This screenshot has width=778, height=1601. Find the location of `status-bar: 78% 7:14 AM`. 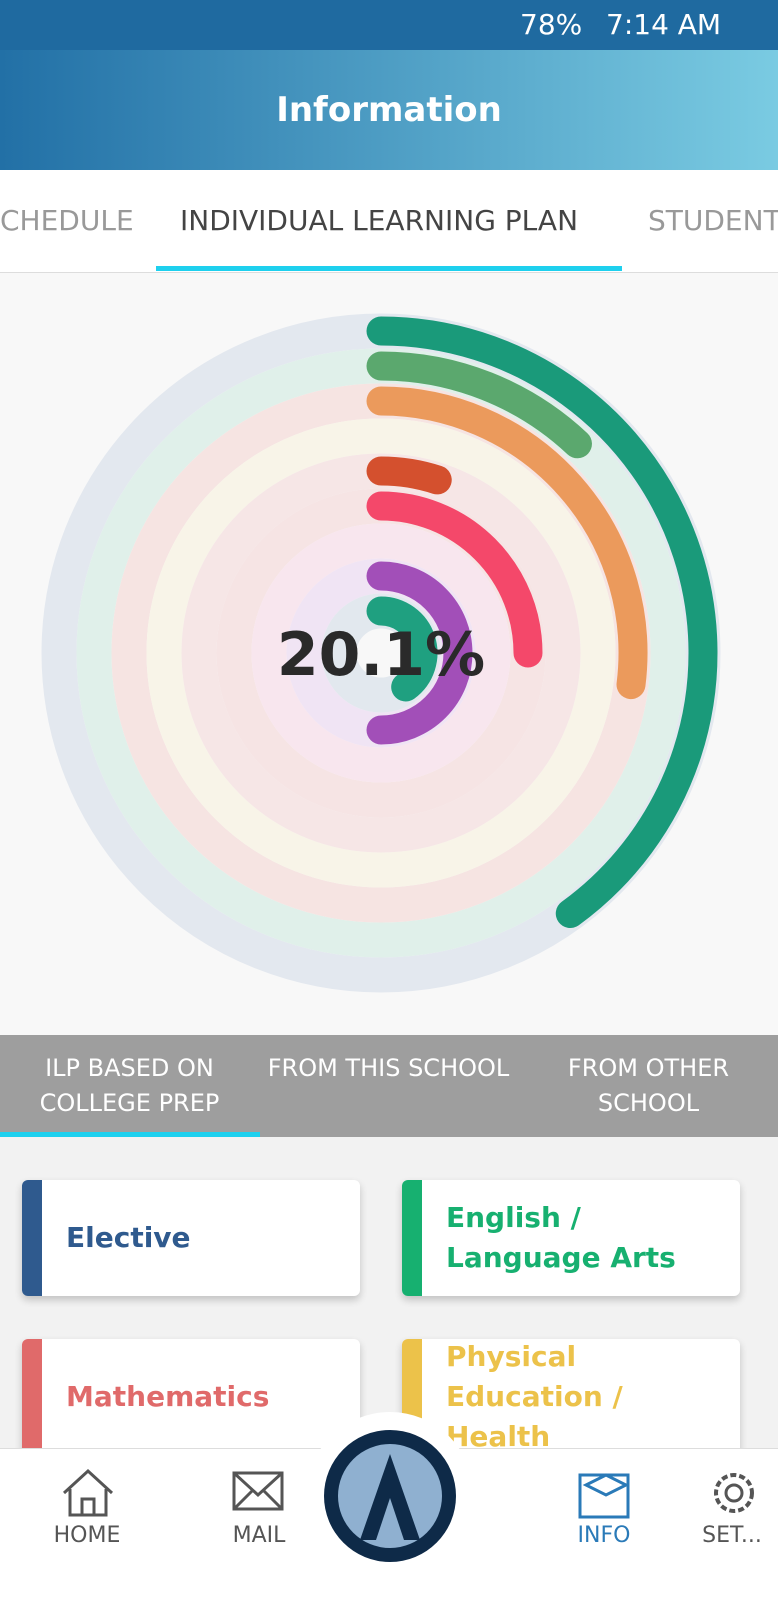

status-bar: 78% 7:14 AM is located at coordinates (389, 25).